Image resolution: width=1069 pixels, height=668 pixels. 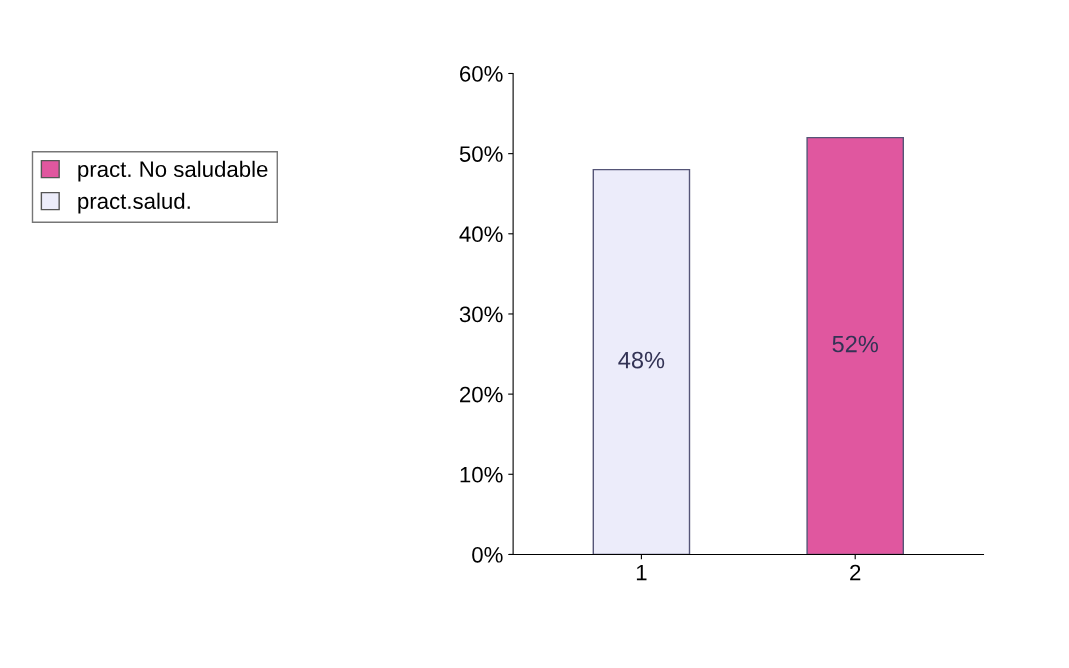 What do you see at coordinates (481, 394) in the screenshot?
I see `y-tick-label: 20%` at bounding box center [481, 394].